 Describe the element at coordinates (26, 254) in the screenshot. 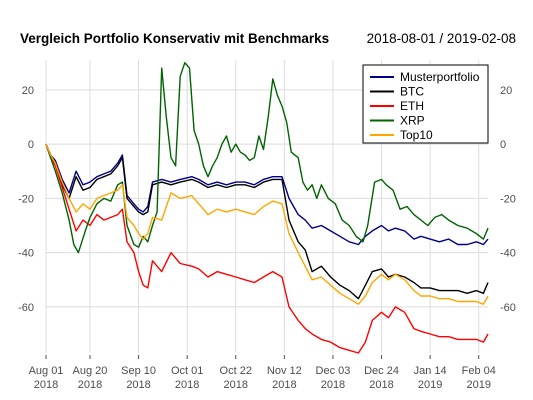

I see `y-tick-label-left: -40` at that location.